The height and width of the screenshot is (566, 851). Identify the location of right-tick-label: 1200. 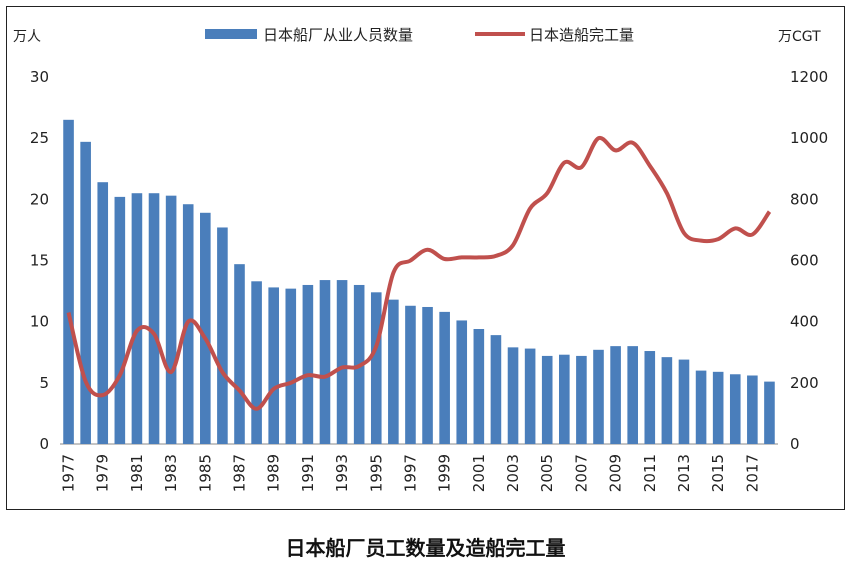
(809, 77).